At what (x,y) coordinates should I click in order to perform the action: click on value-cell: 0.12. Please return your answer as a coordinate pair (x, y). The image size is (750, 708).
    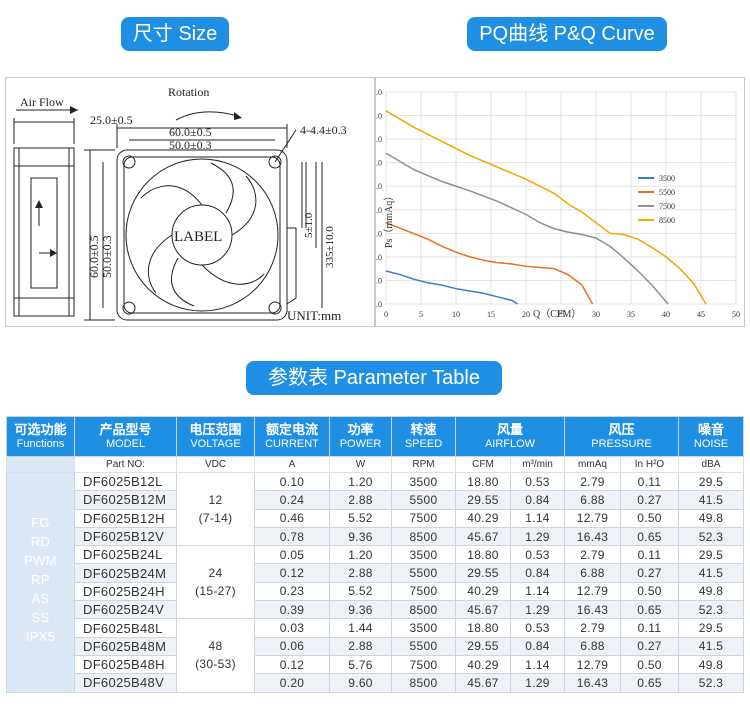
    Looking at the image, I should click on (292, 664).